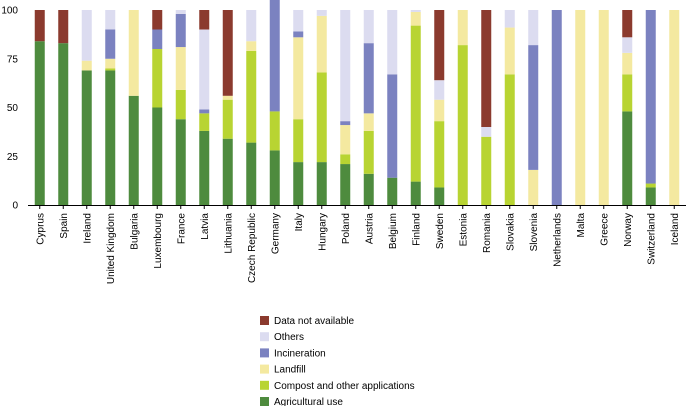 The width and height of the screenshot is (690, 406). Describe the element at coordinates (321, 117) in the screenshot. I see `bar-hungary-compost-and-other-applications` at that location.